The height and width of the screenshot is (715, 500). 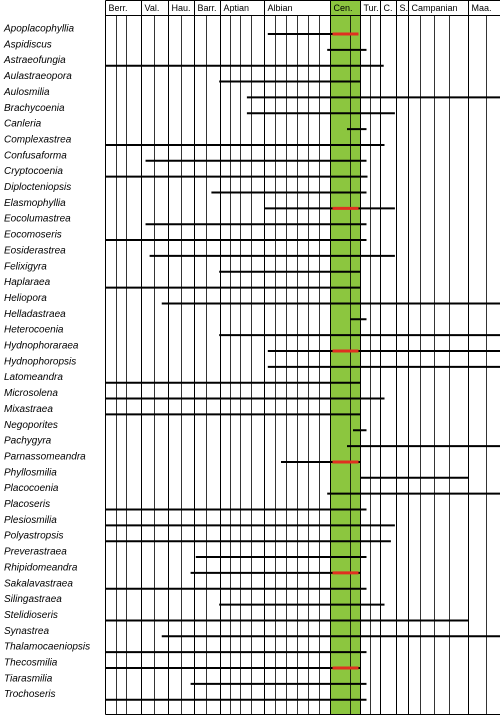 I want to click on taxon-label: Placoseris, so click(x=27, y=504).